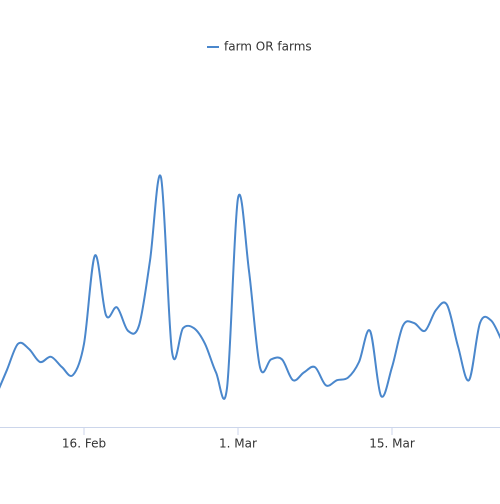  Describe the element at coordinates (268, 47) in the screenshot. I see `legend-label: farm OR farms` at that location.